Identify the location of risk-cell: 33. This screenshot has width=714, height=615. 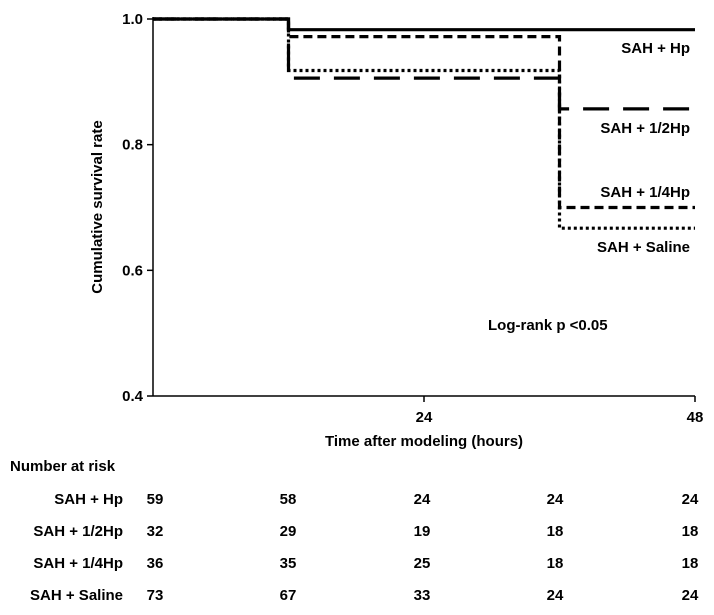
(422, 595).